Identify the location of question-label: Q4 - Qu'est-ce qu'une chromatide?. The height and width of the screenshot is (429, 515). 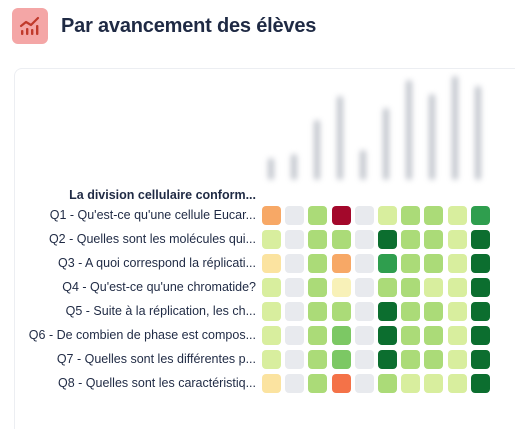
(159, 287).